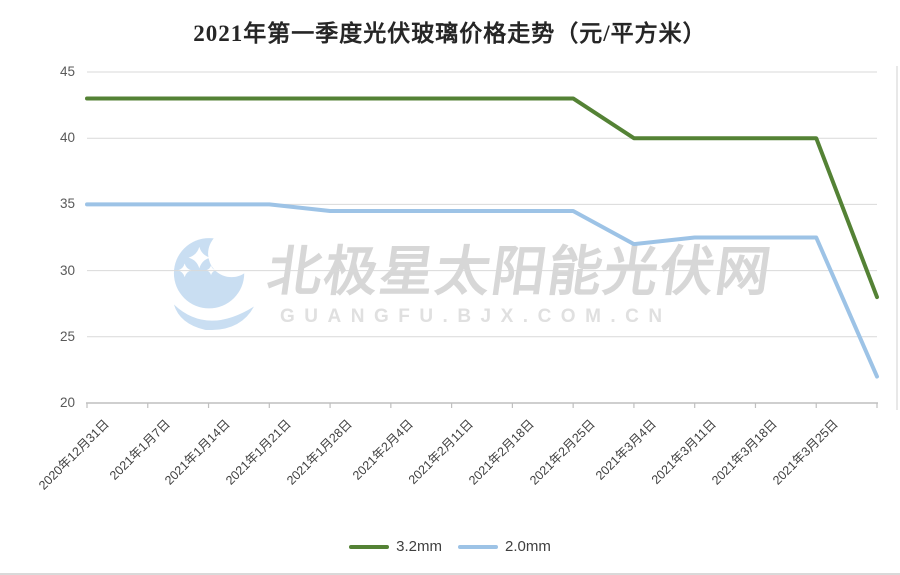  What do you see at coordinates (67, 402) in the screenshot?
I see `y-axis-label: 20` at bounding box center [67, 402].